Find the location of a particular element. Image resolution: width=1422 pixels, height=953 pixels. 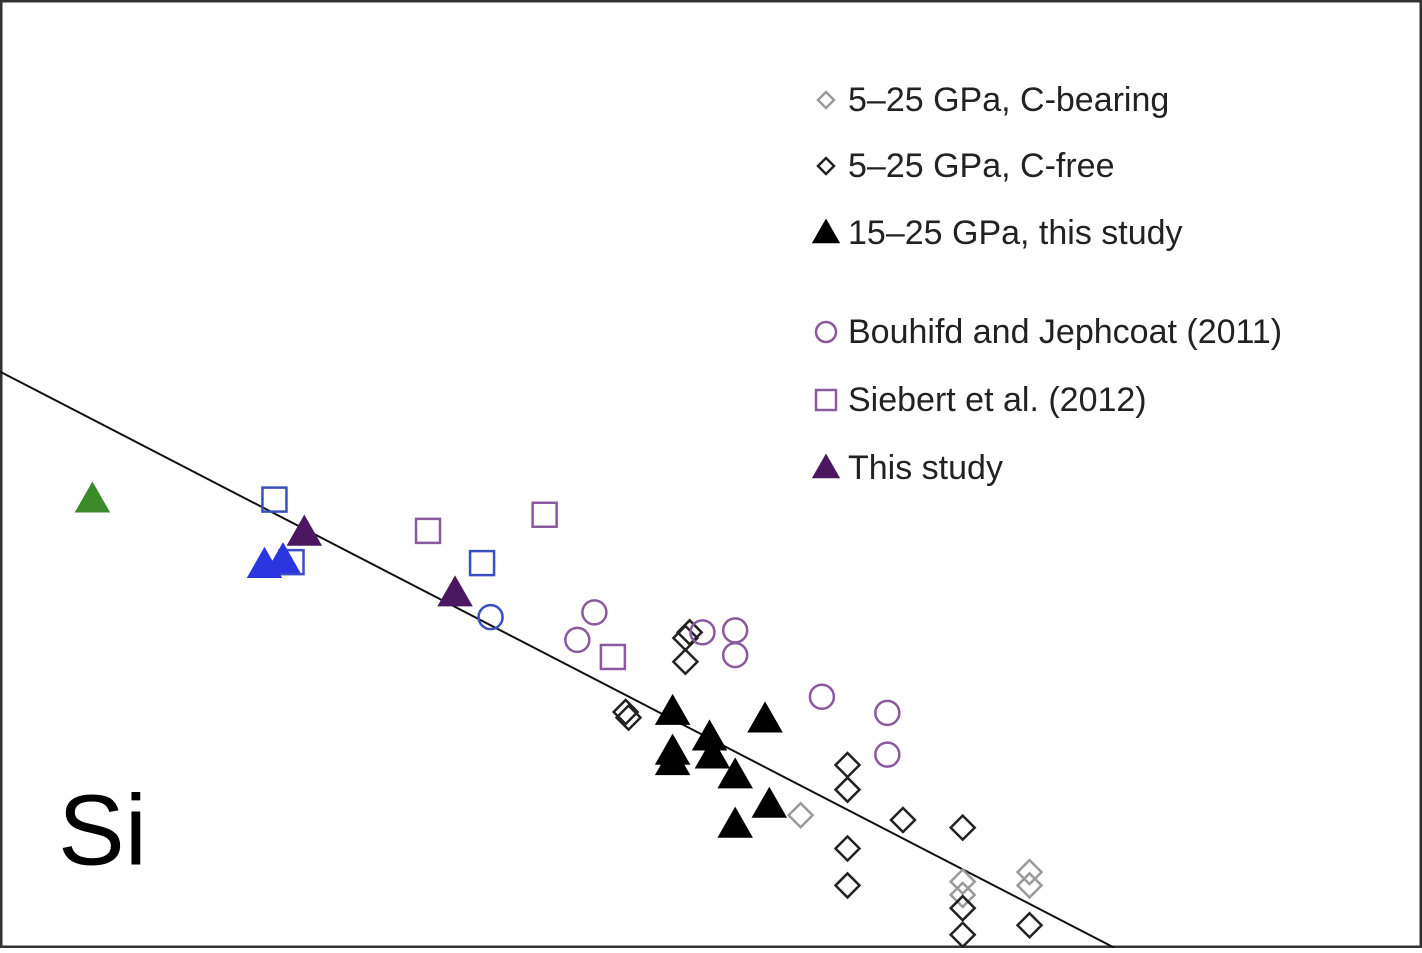

legend-label: This study is located at coordinates (925, 468).